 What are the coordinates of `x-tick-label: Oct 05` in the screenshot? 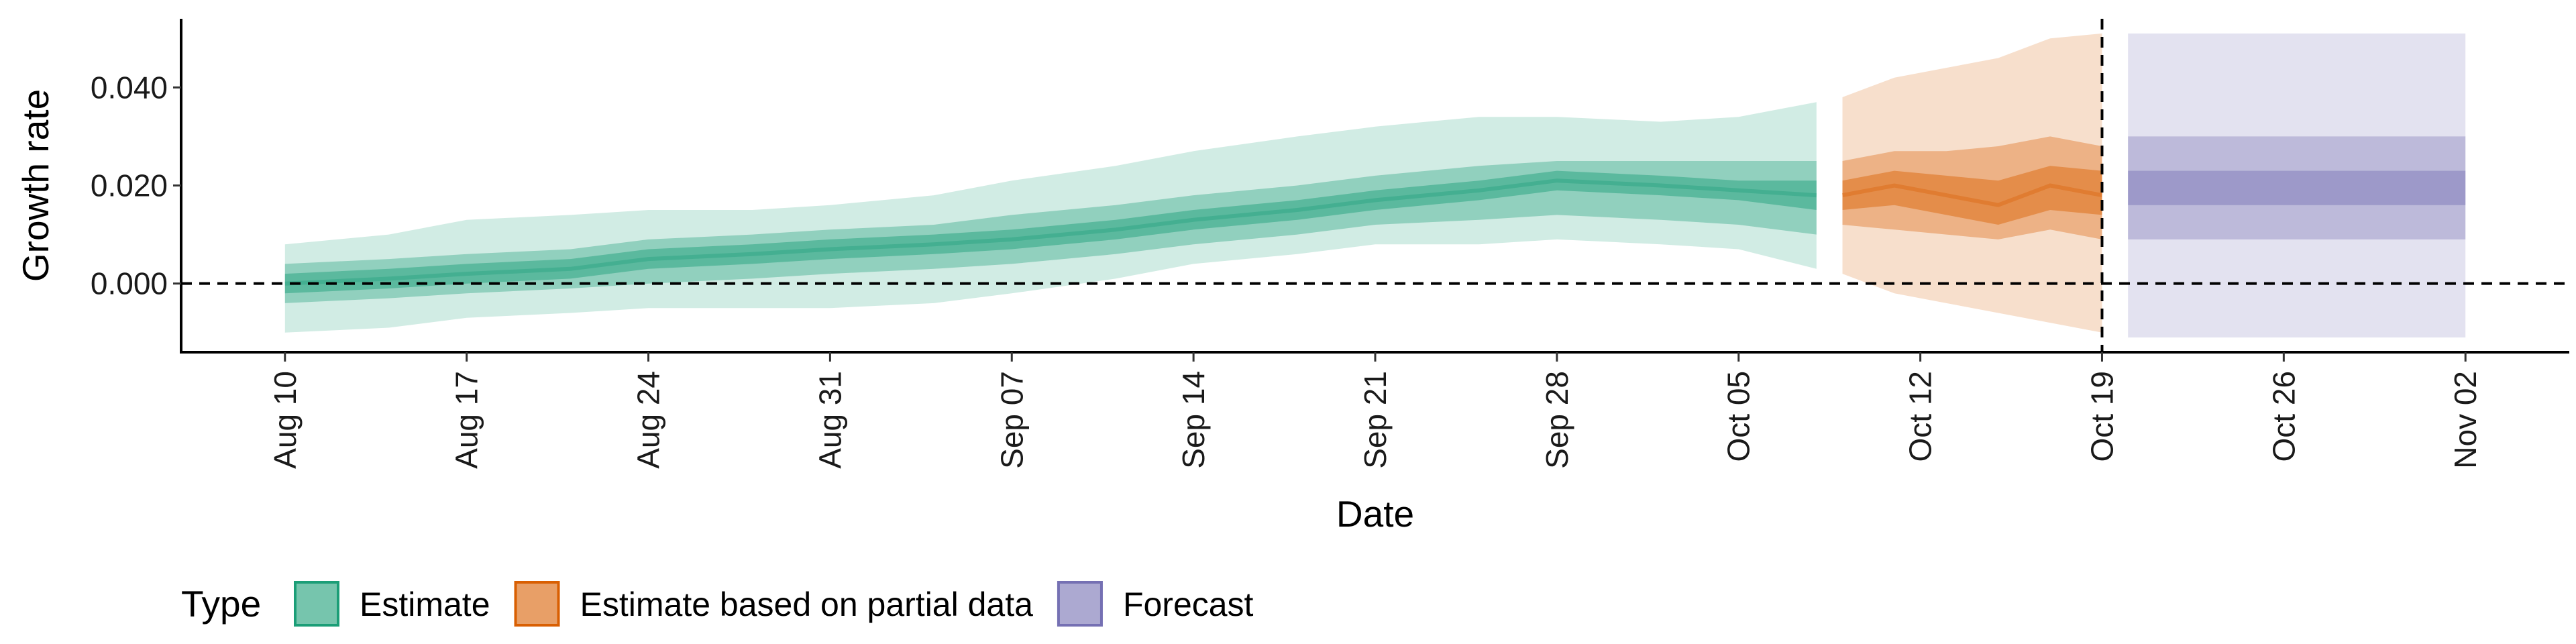 It's located at (1738, 416).